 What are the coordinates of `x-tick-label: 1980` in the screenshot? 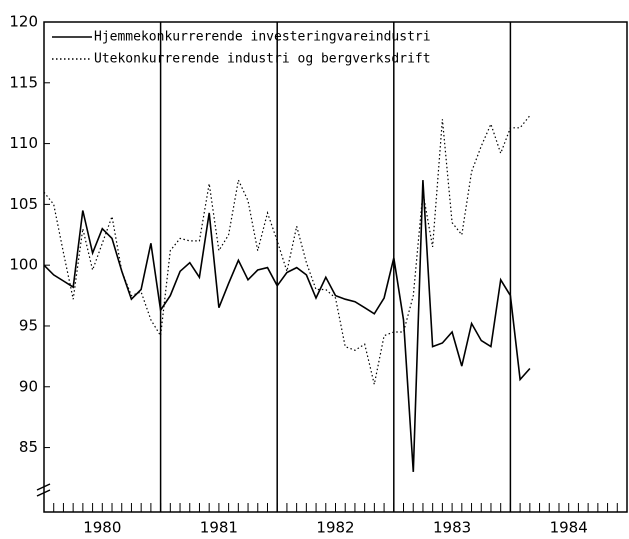 It's located at (102, 528).